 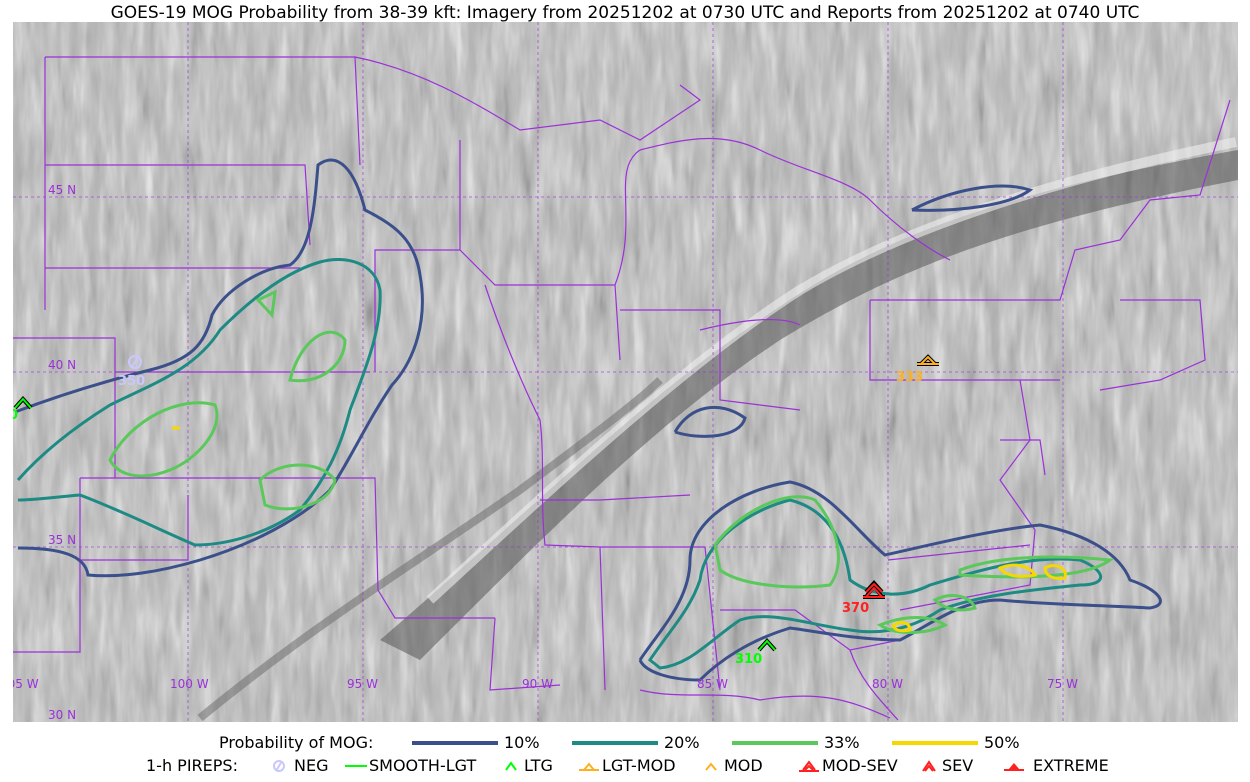 What do you see at coordinates (710, 421) in the screenshot?
I see `contour-10pct-ohio` at bounding box center [710, 421].